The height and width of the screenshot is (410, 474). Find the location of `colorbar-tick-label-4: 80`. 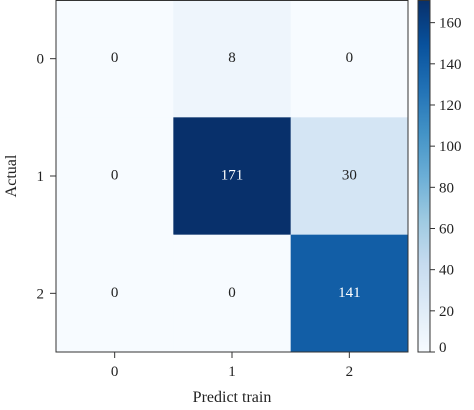

colorbar-tick-label-4: 80 is located at coordinates (446, 188).